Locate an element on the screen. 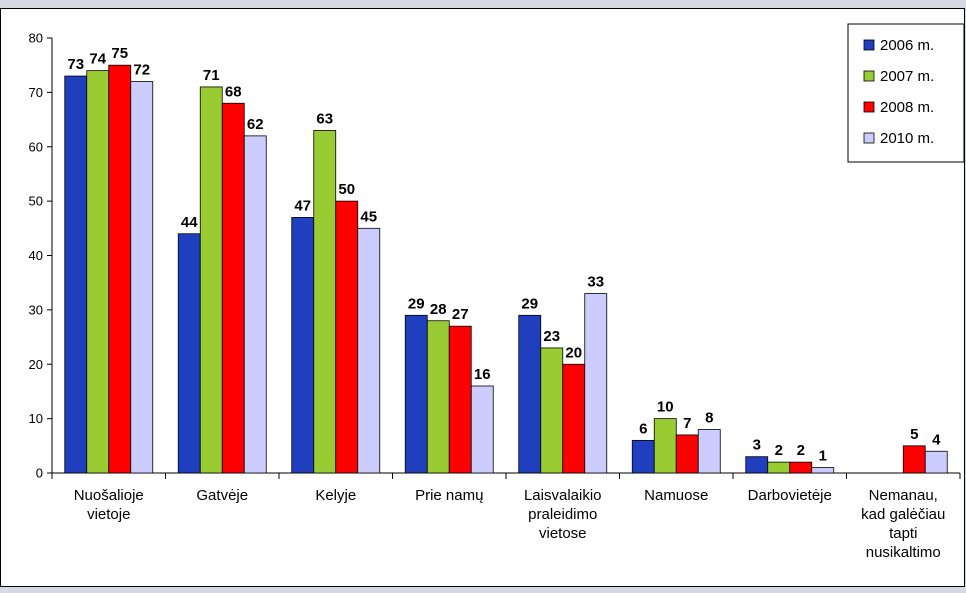 This screenshot has width=966, height=593. data-label: 44 is located at coordinates (189, 222).